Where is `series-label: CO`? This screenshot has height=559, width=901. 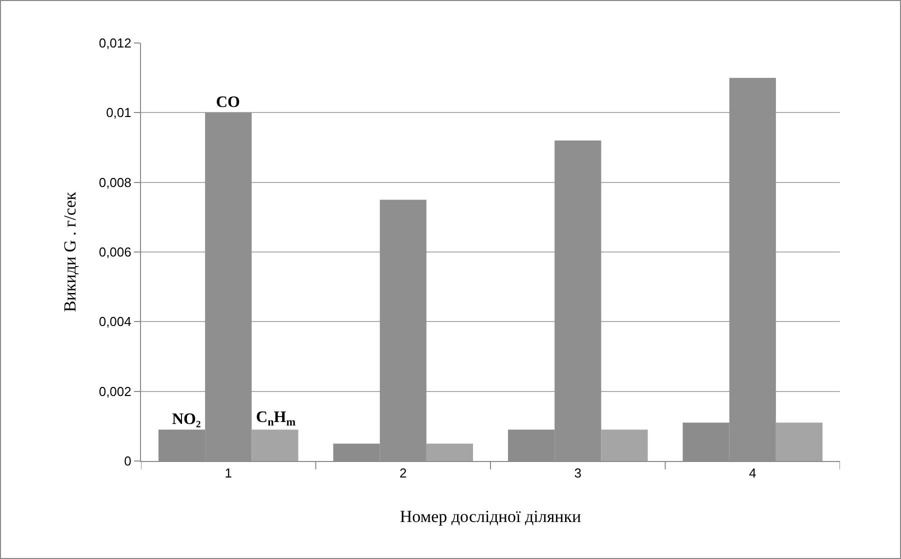 series-label: CO is located at coordinates (228, 102).